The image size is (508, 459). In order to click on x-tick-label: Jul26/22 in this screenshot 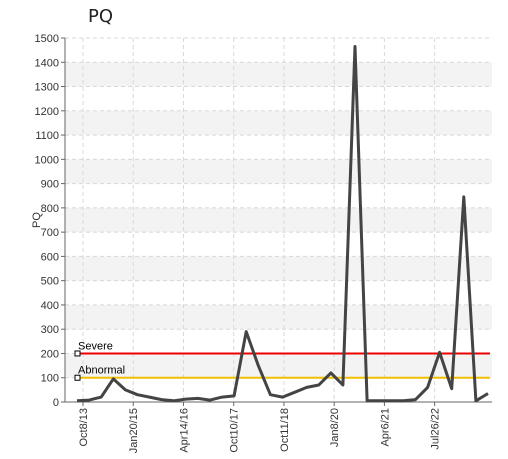, I will do `click(436, 429)`.